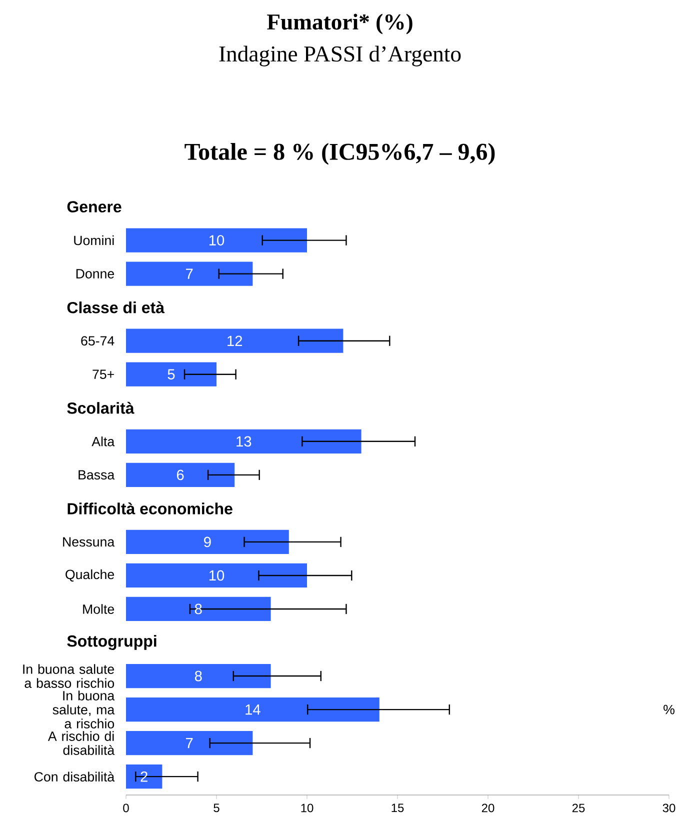 This screenshot has height=825, width=680. I want to click on x-tick-label: 20, so click(488, 808).